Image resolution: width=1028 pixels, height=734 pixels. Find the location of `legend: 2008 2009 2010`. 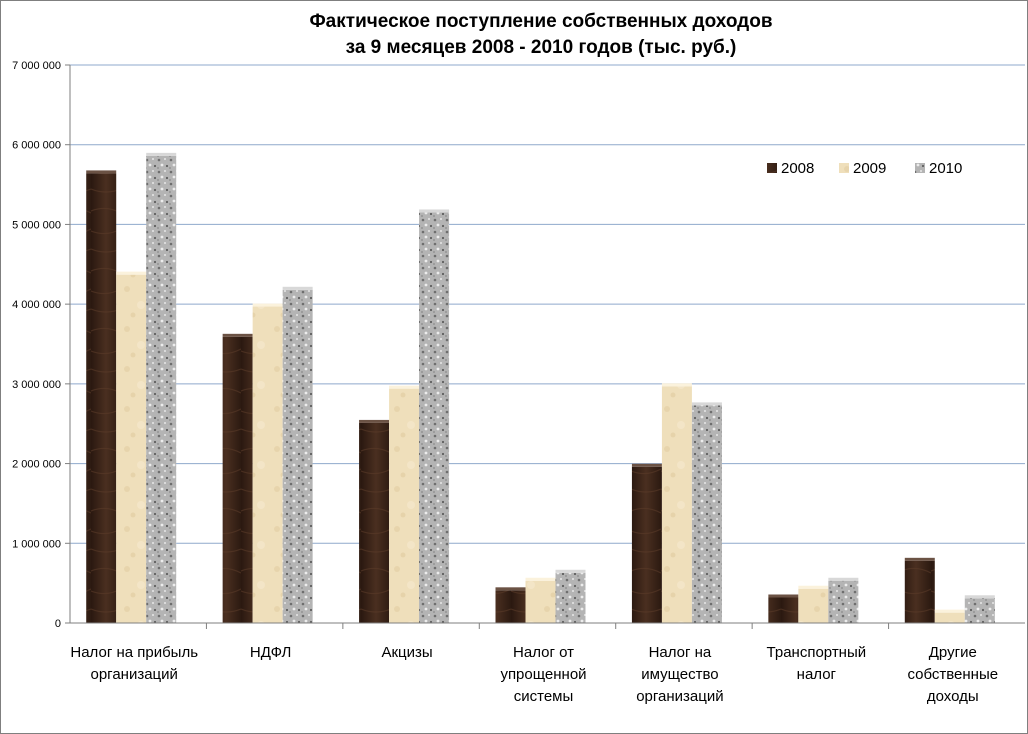

legend: 2008 2009 2010 is located at coordinates (864, 168).